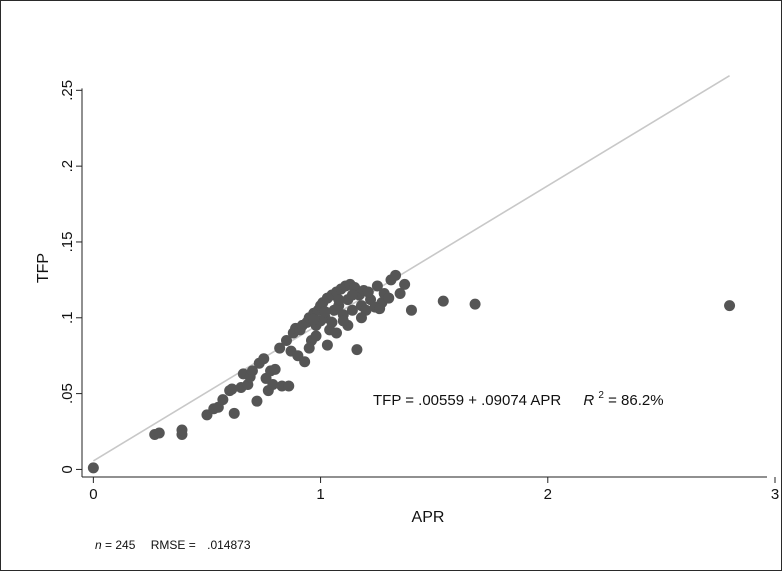  What do you see at coordinates (635, 400) in the screenshot?
I see `r-squared-value: = 86.2%` at bounding box center [635, 400].